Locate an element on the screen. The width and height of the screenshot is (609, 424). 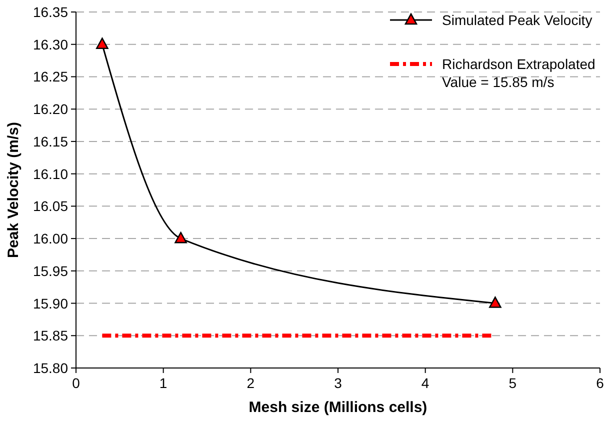
y-tick-label: 16.20 is located at coordinates (50, 109).